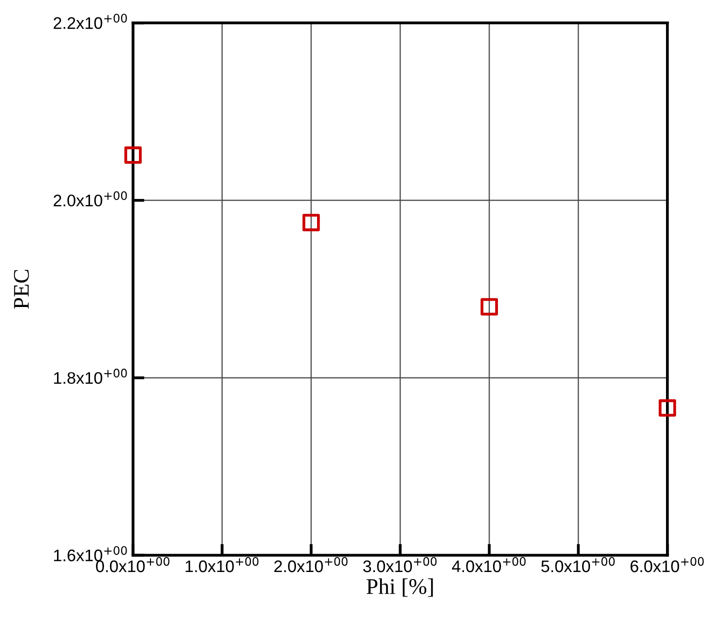 This screenshot has width=727, height=619. I want to click on x-tick-label: 5.0x10$^{+00}$, so click(578, 564).